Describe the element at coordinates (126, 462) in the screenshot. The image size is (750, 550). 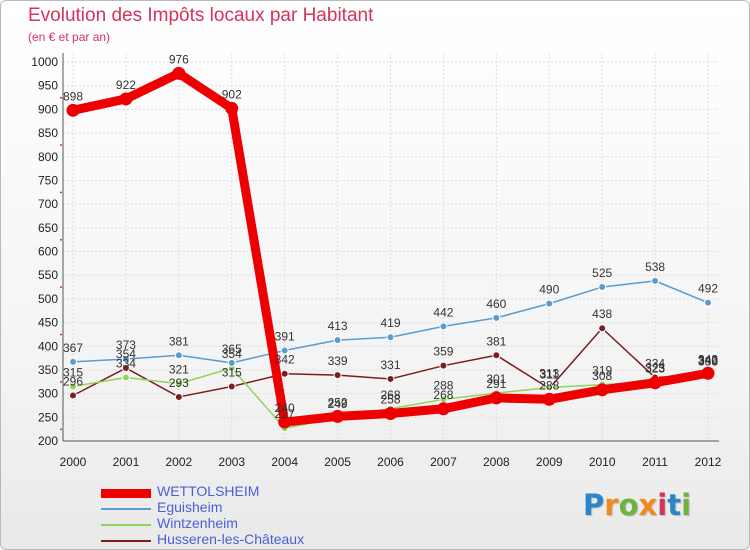
I see `x-tick-label: 2001` at that location.